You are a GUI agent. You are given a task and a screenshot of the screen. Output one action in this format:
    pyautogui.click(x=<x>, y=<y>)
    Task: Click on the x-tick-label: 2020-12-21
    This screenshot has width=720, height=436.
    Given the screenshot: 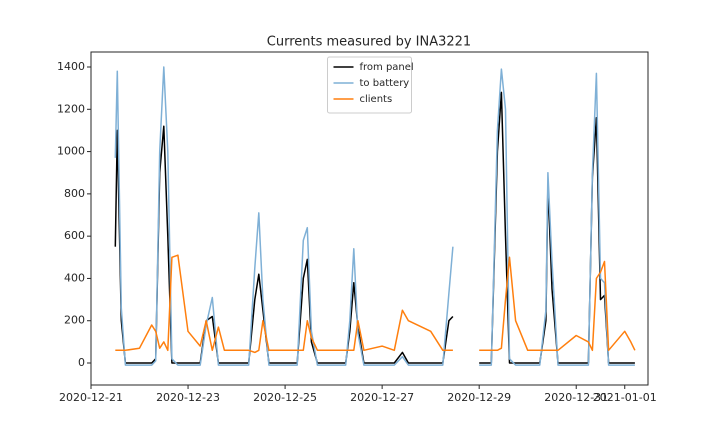 What is the action you would take?
    pyautogui.click(x=91, y=397)
    